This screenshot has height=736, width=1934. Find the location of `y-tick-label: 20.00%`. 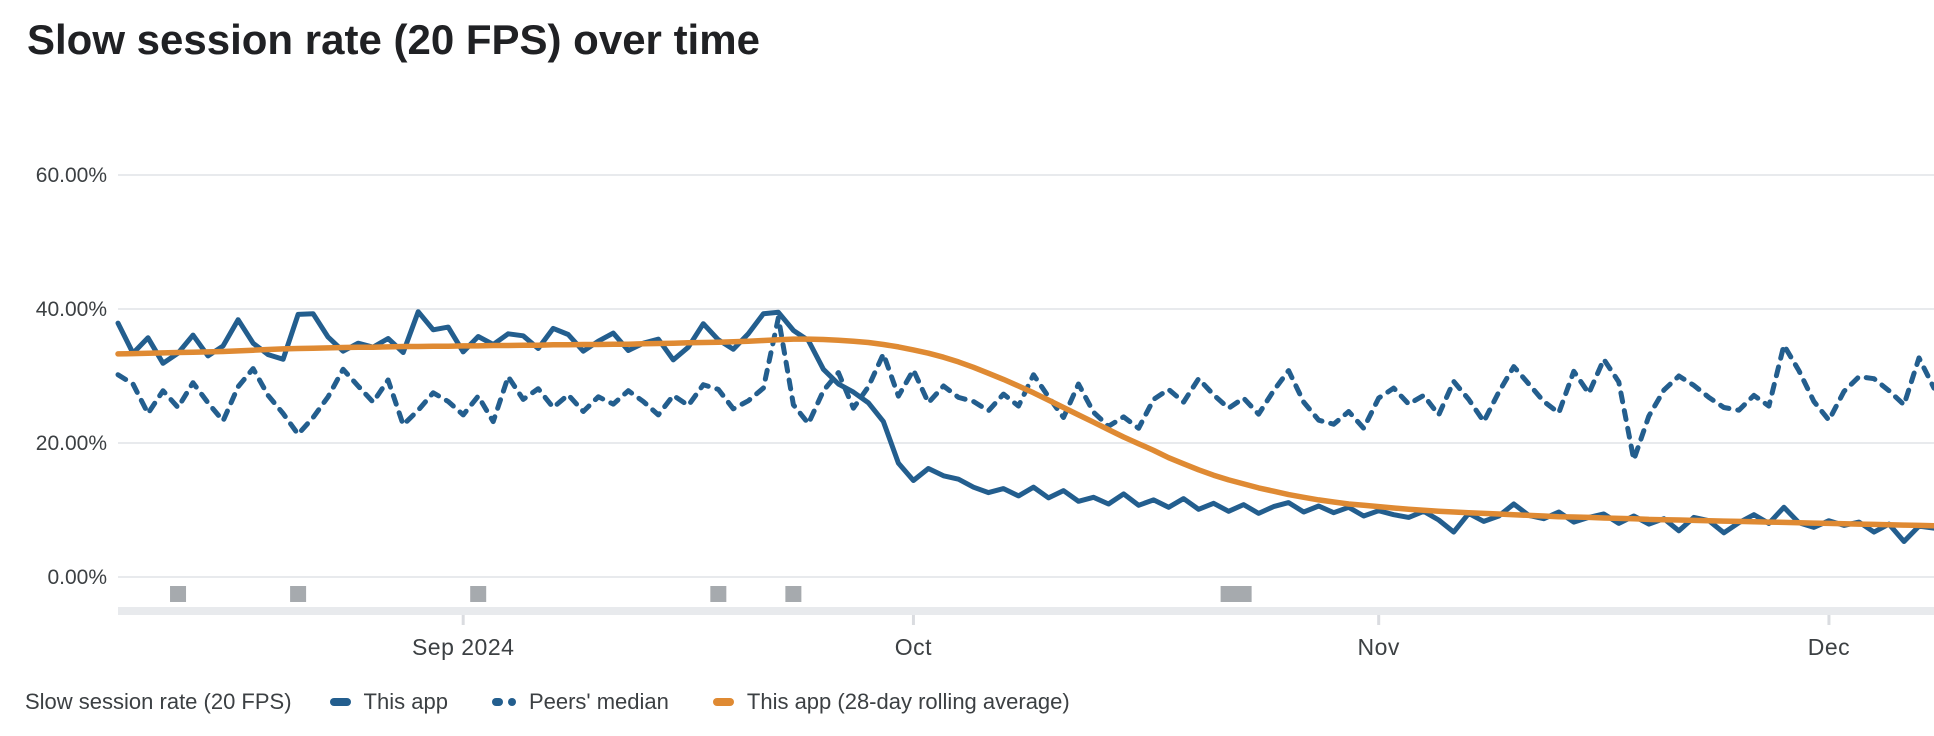

y-tick-label: 20.00% is located at coordinates (71, 443).